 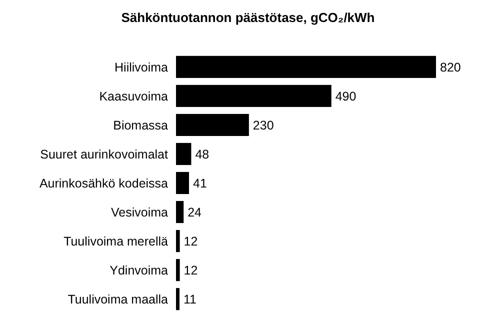 I want to click on y-tick-label: Vesivoima, so click(x=139, y=212).